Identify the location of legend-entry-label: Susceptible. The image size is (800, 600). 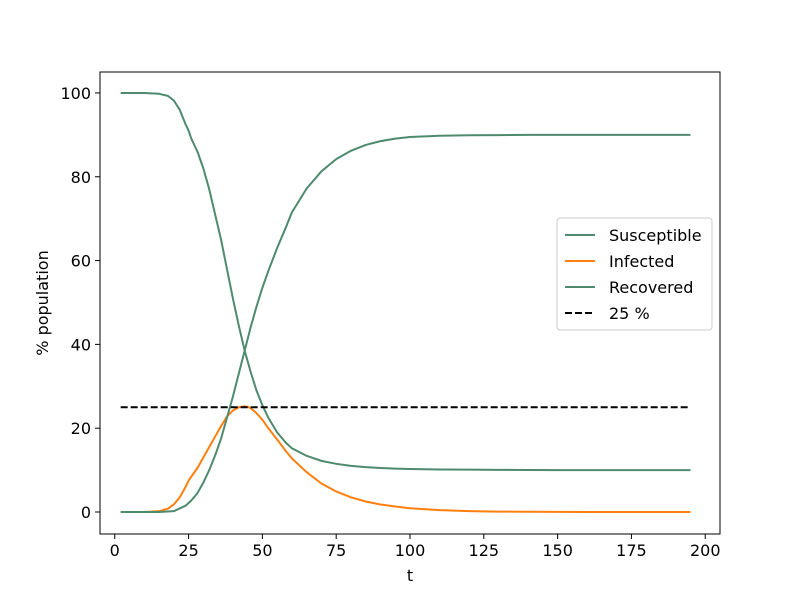
(655, 235).